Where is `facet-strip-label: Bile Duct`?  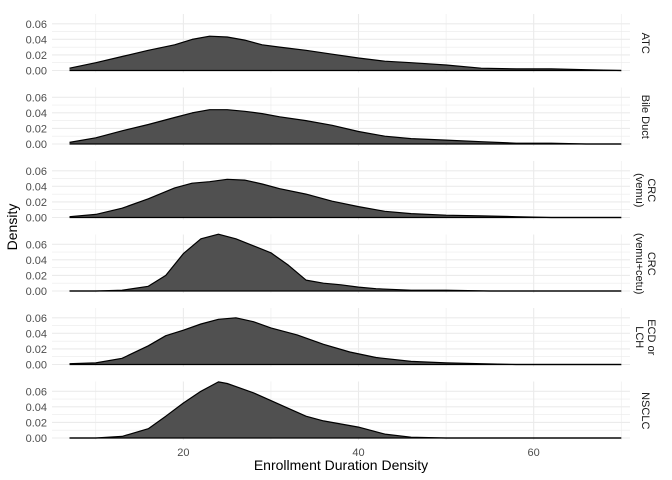
facet-strip-label: Bile Duct is located at coordinates (645, 117).